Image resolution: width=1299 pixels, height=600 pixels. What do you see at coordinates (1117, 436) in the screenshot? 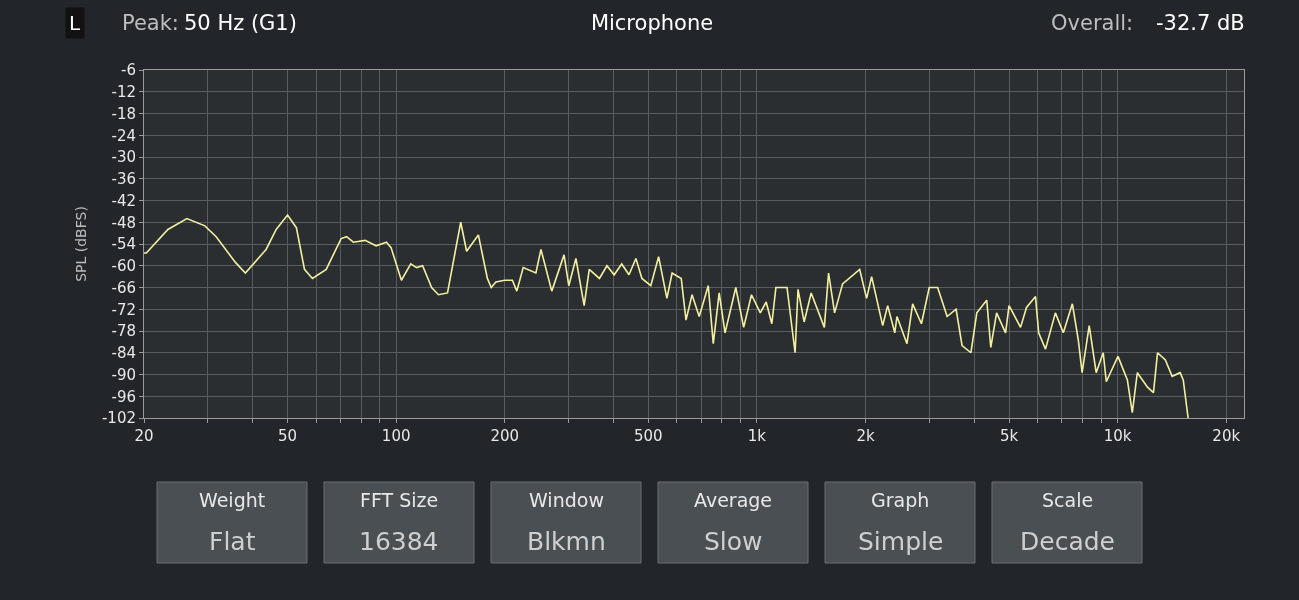
I see `x-tick-label: 10k` at bounding box center [1117, 436].